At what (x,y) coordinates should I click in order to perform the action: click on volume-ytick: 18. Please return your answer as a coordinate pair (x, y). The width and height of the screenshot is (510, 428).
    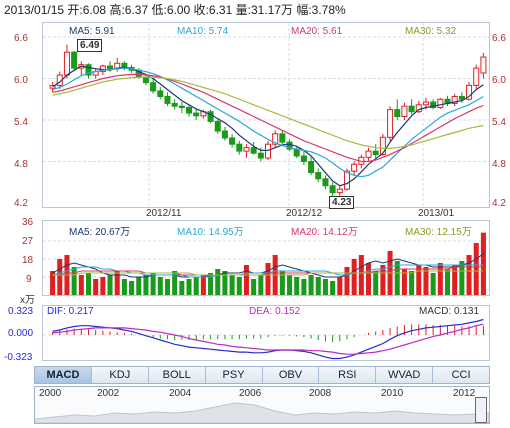
    Looking at the image, I should click on (28, 260).